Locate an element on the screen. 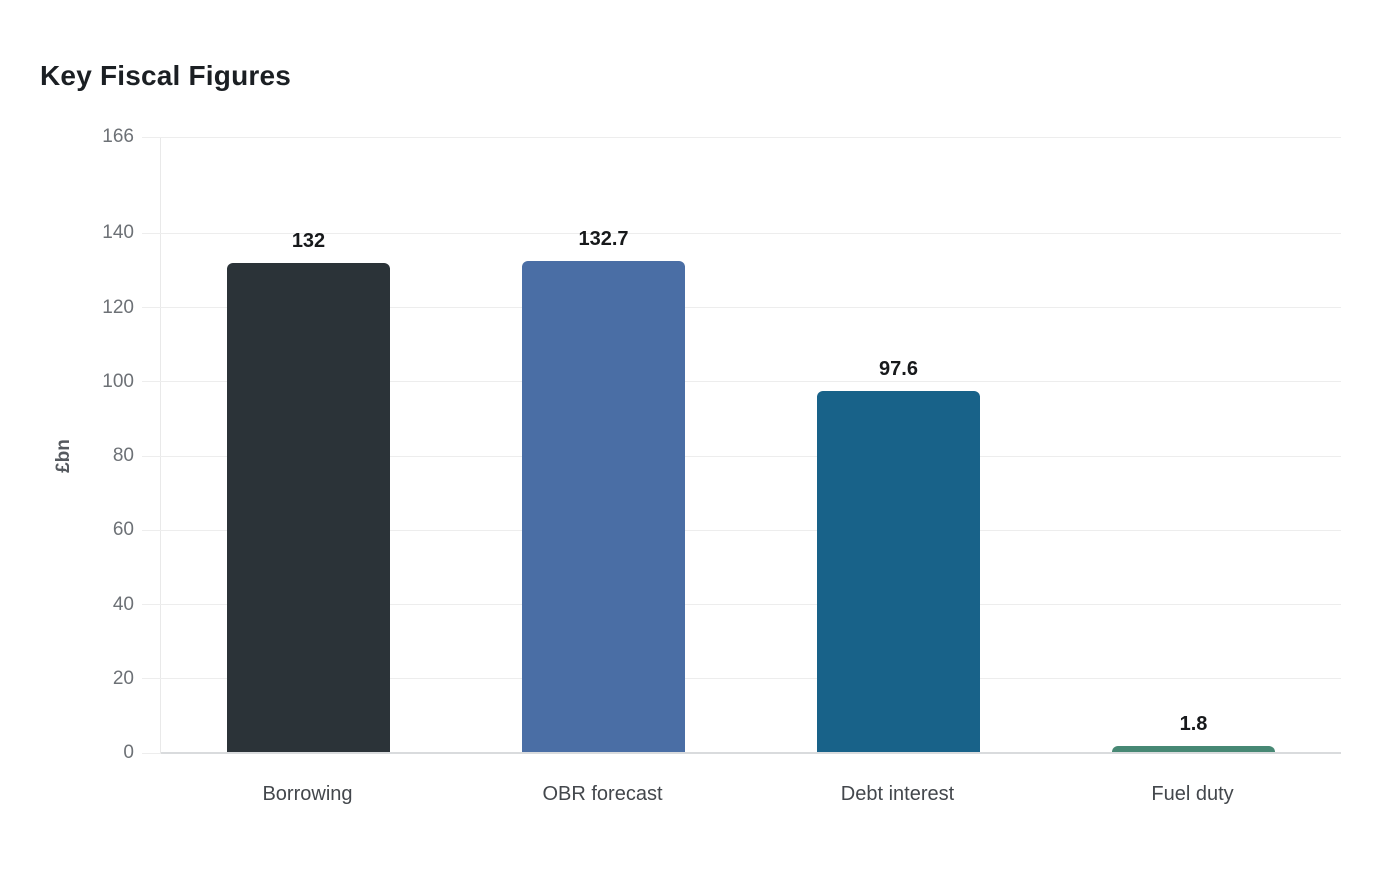 Image resolution: width=1400 pixels, height=880 pixels. bar-borrowing is located at coordinates (308, 508).